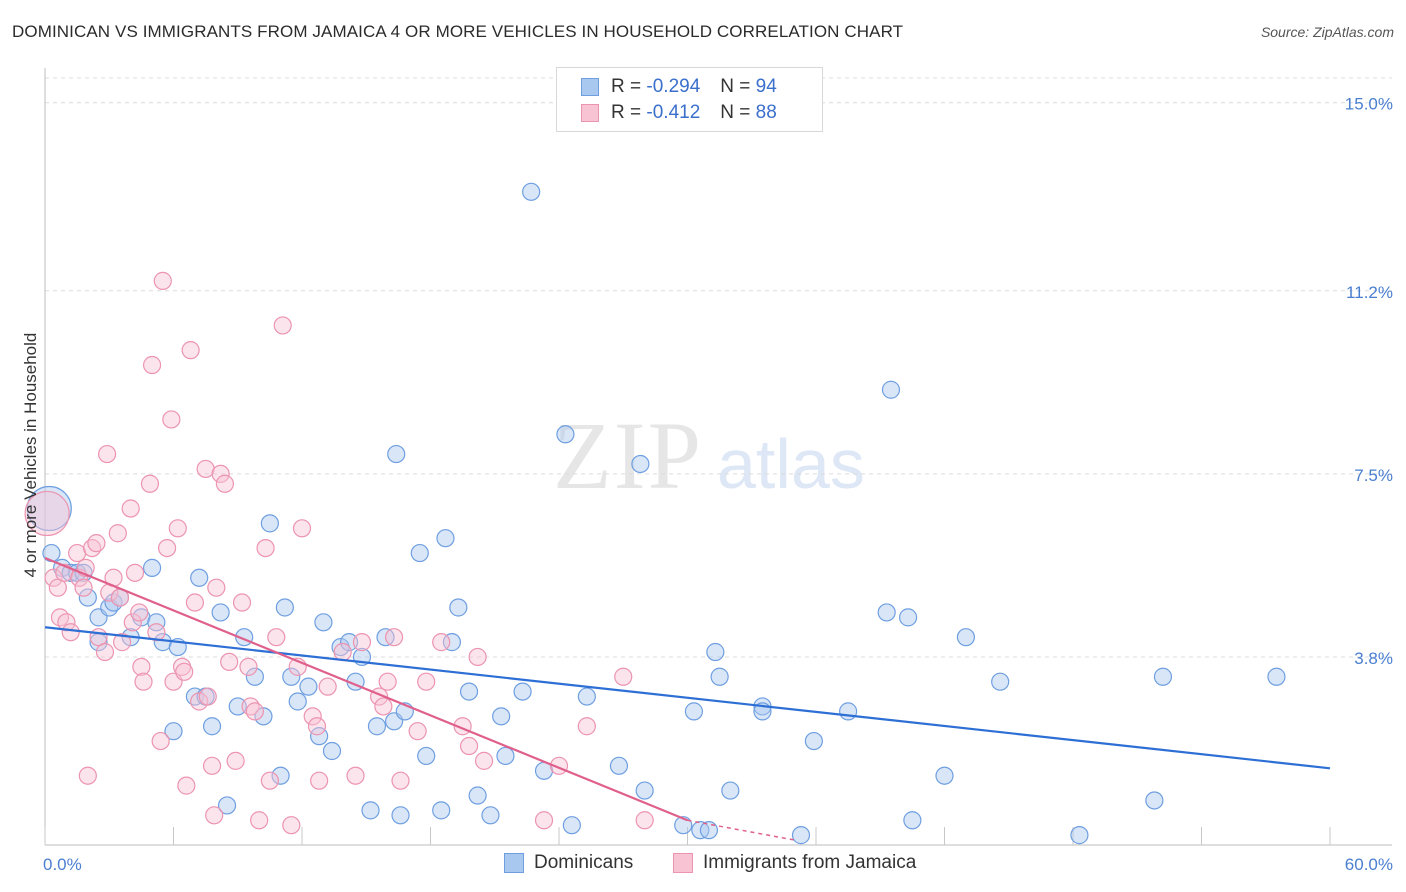  Describe the element at coordinates (590, 113) in the screenshot. I see `legend-swatch-jamaica` at that location.